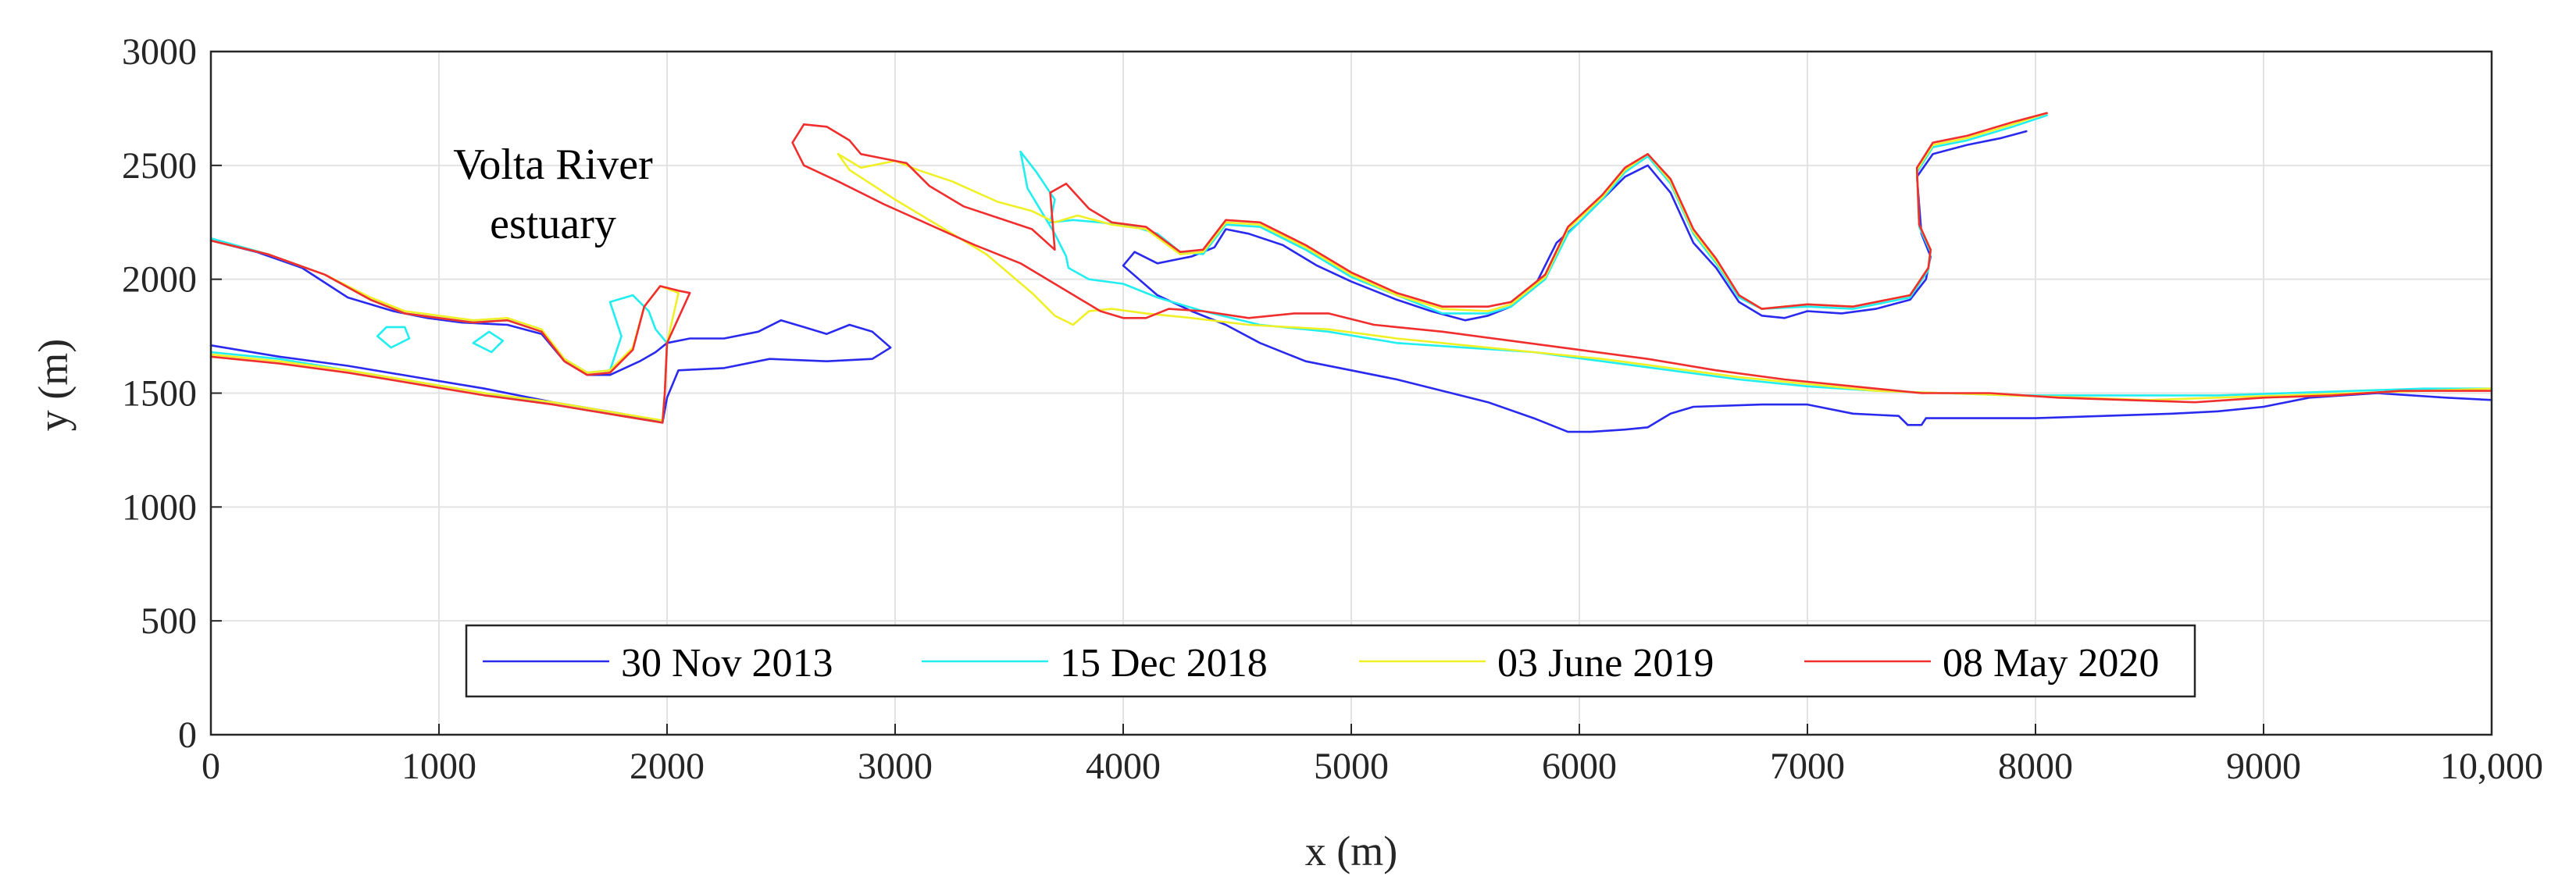 The height and width of the screenshot is (894, 2576). What do you see at coordinates (2491, 766) in the screenshot?
I see `x-tick-label: 10,000` at bounding box center [2491, 766].